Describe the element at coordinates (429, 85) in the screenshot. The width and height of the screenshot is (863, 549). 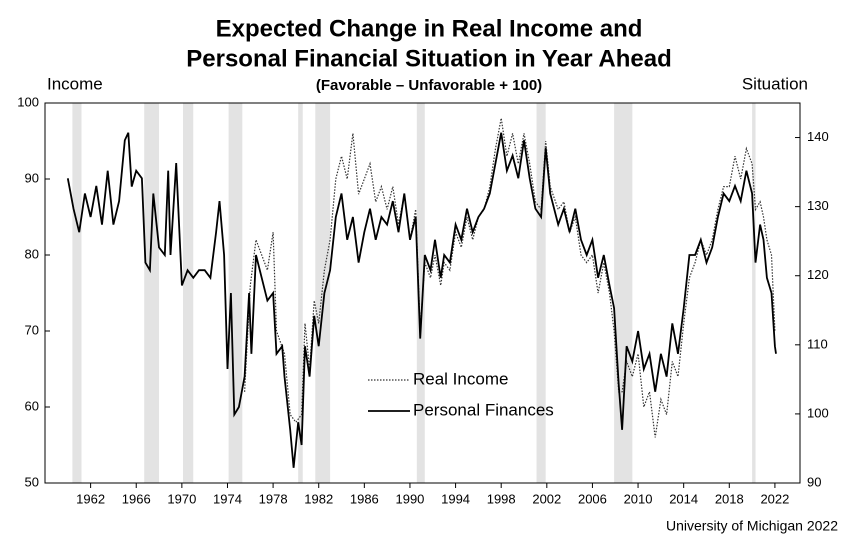
I see `chart-subtitle: (Favorable – Unfavorable + 100)` at that location.